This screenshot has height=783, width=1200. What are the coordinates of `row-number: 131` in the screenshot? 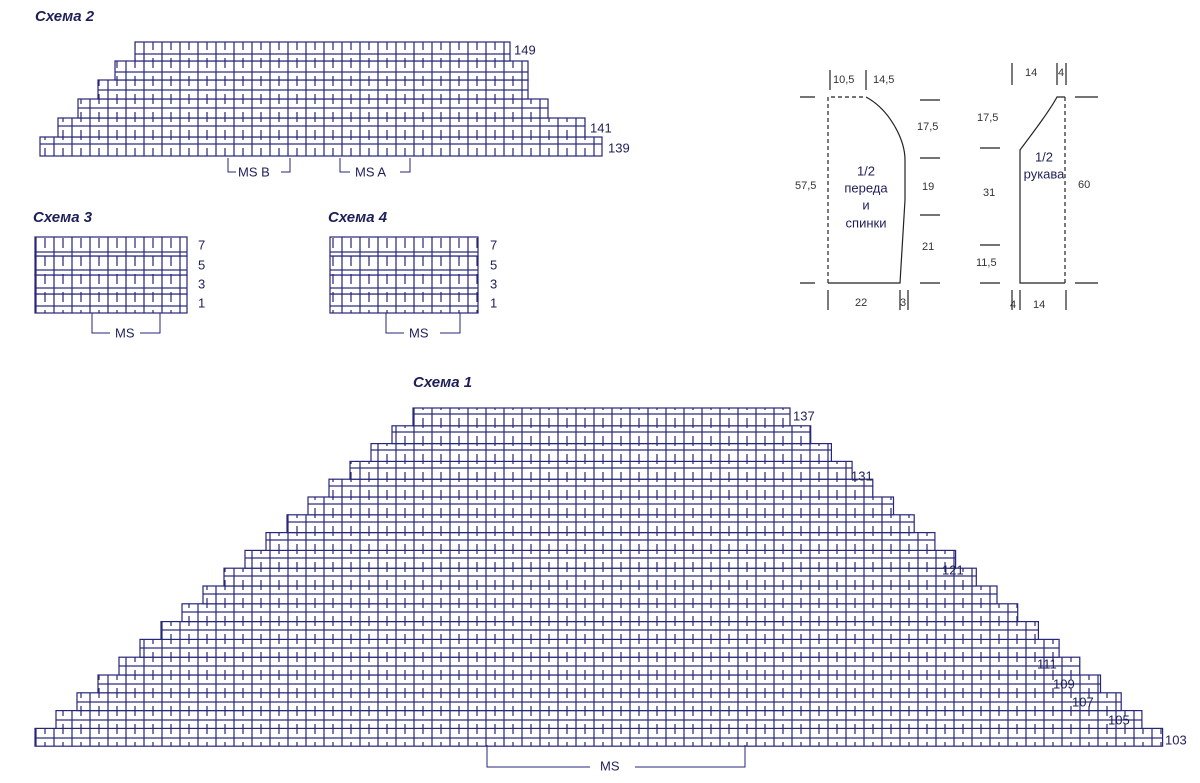 It's located at (862, 475).